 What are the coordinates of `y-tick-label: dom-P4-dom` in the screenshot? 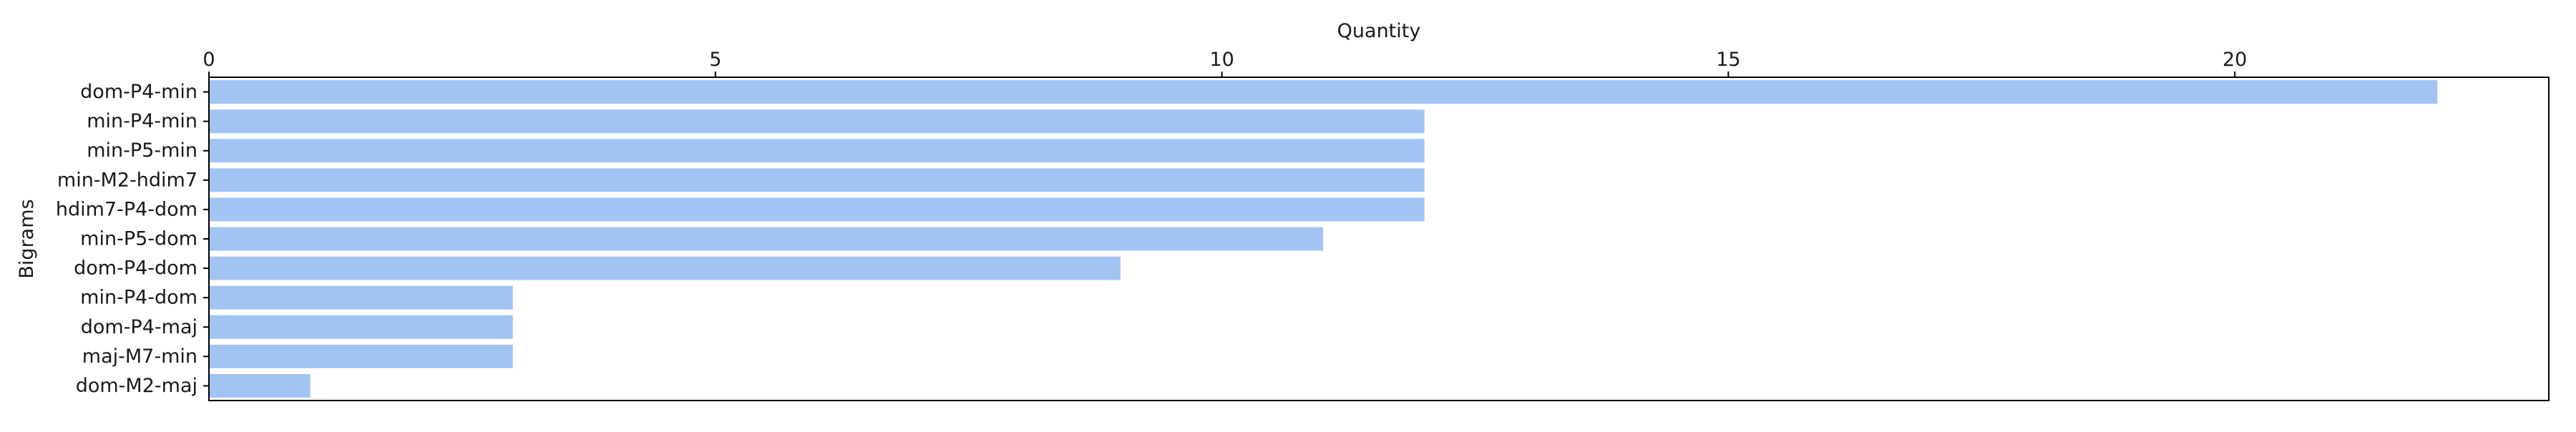 It's located at (135, 268).